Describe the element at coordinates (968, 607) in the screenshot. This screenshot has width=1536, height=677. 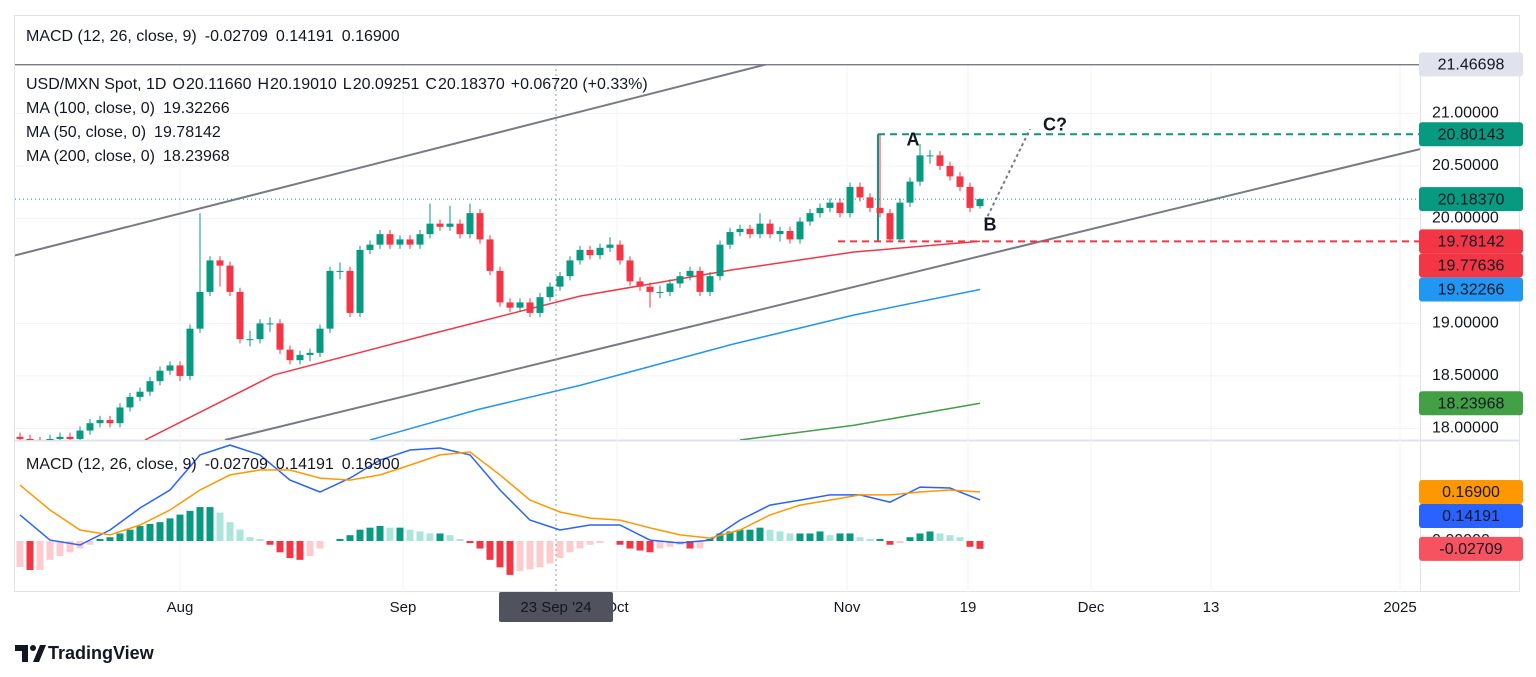
I see `x-tick-label: 19` at that location.